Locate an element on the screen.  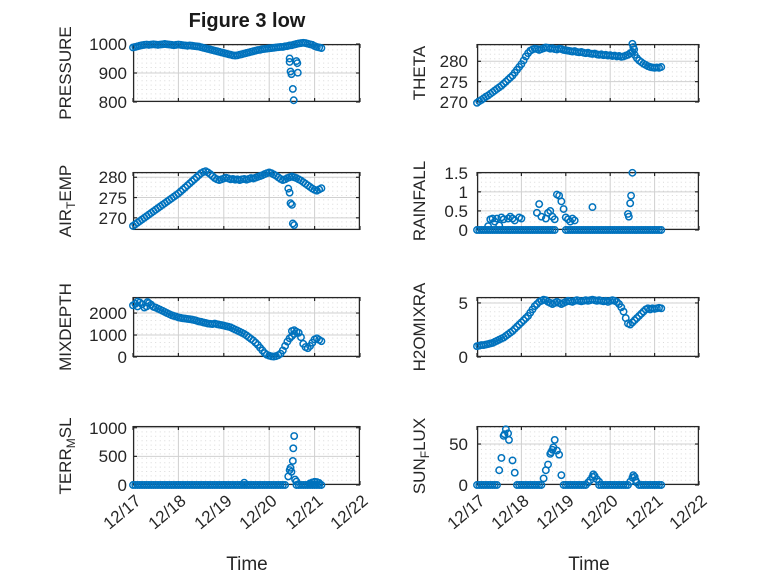
subplot-h2omixra is located at coordinates (586, 326).